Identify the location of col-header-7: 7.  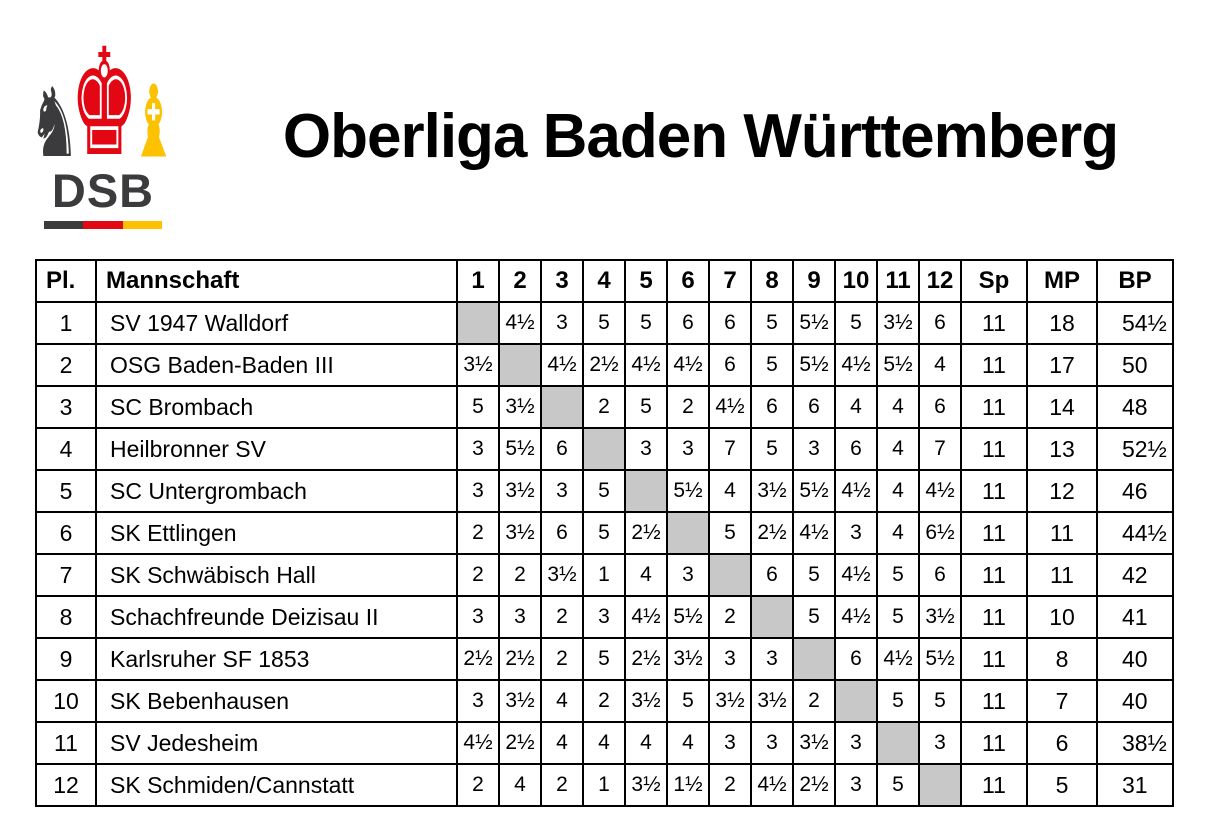
(730, 281).